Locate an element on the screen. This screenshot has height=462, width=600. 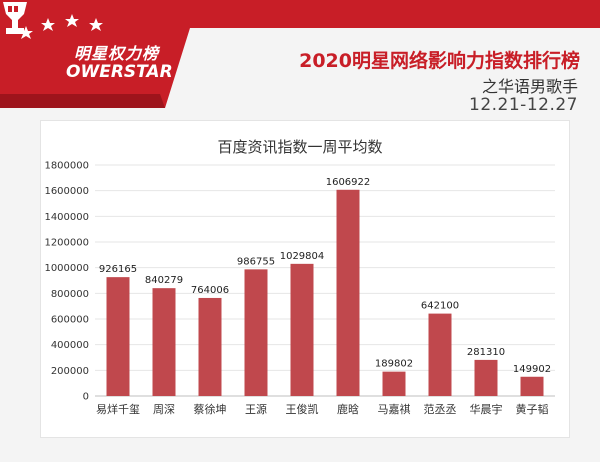
x-tick-label: 鹿晗 is located at coordinates (348, 409).